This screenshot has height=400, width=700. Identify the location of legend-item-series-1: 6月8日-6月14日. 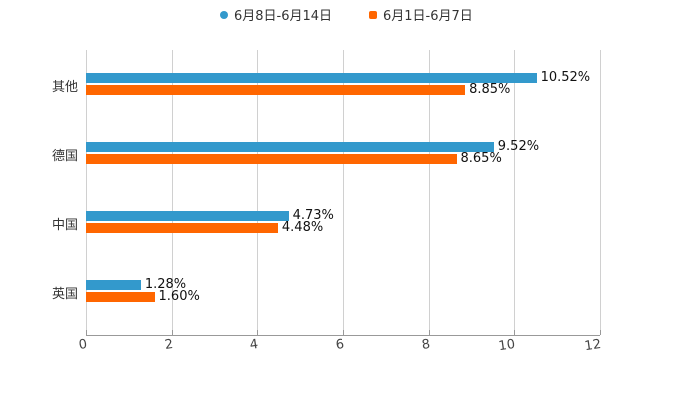
(276, 14).